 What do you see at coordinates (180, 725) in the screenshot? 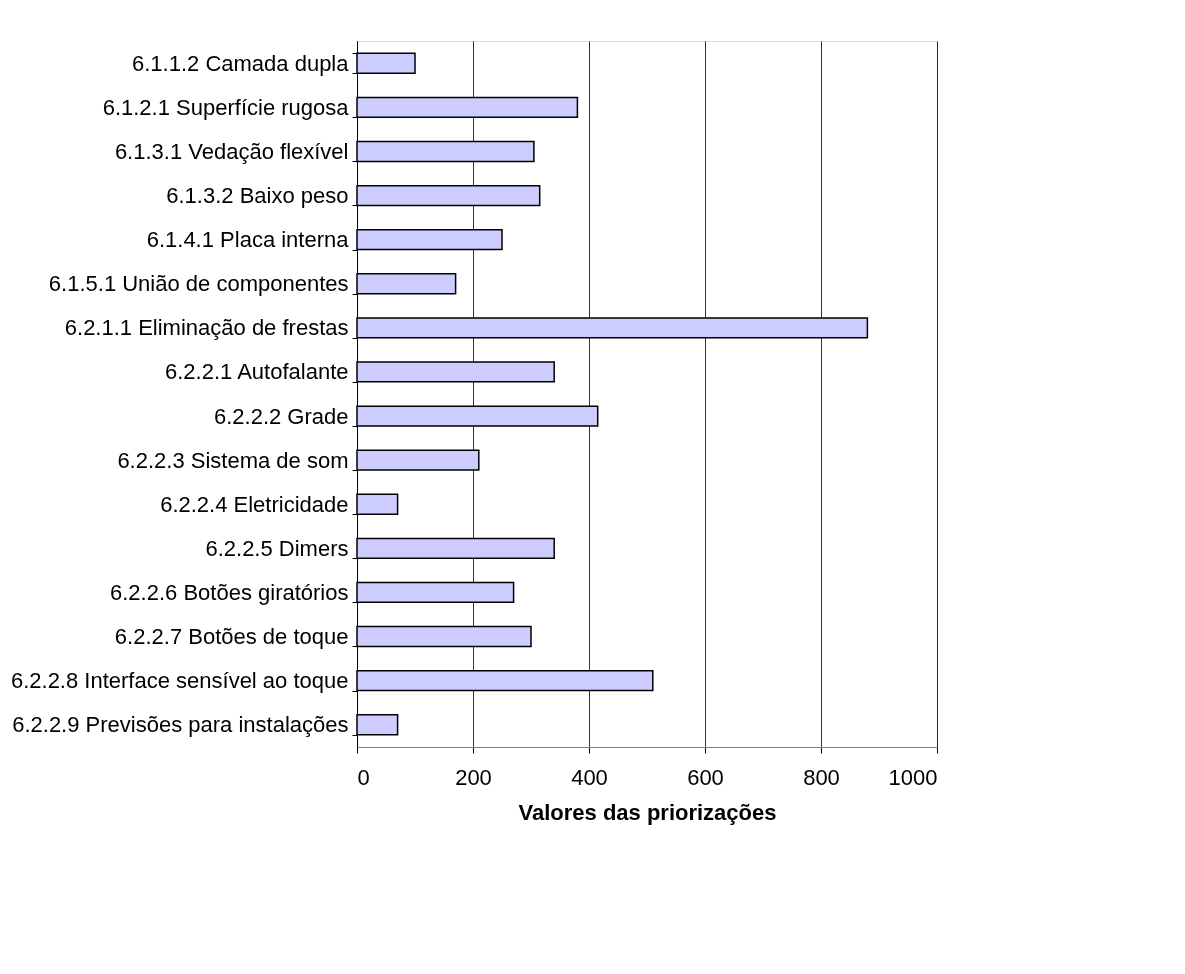
I see `y-tick-label: 6.2.2.9 Previsões para instalações` at bounding box center [180, 725].